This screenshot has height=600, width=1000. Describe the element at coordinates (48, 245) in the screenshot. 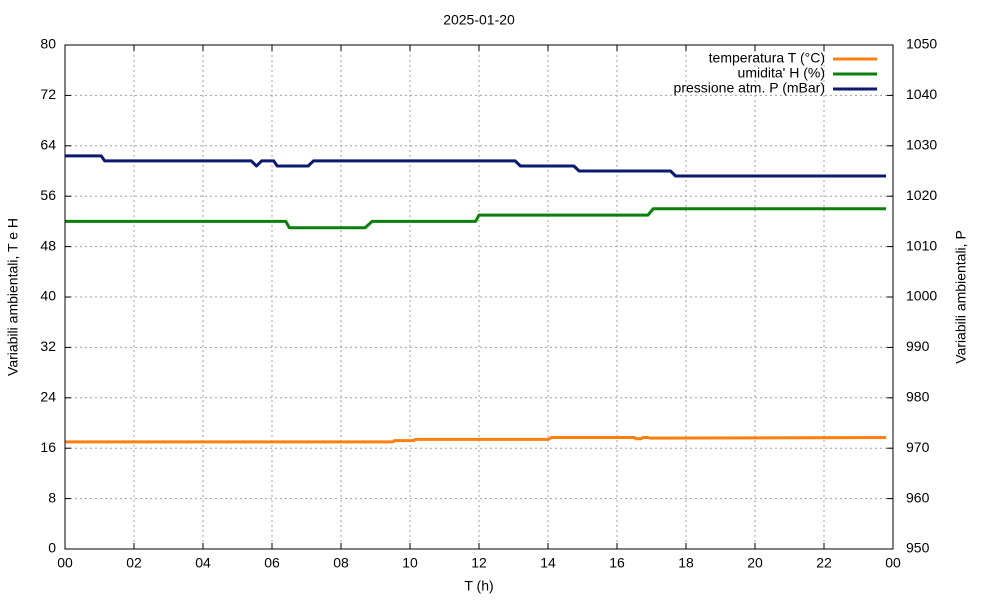

I see `y-tick-label: 48` at that location.